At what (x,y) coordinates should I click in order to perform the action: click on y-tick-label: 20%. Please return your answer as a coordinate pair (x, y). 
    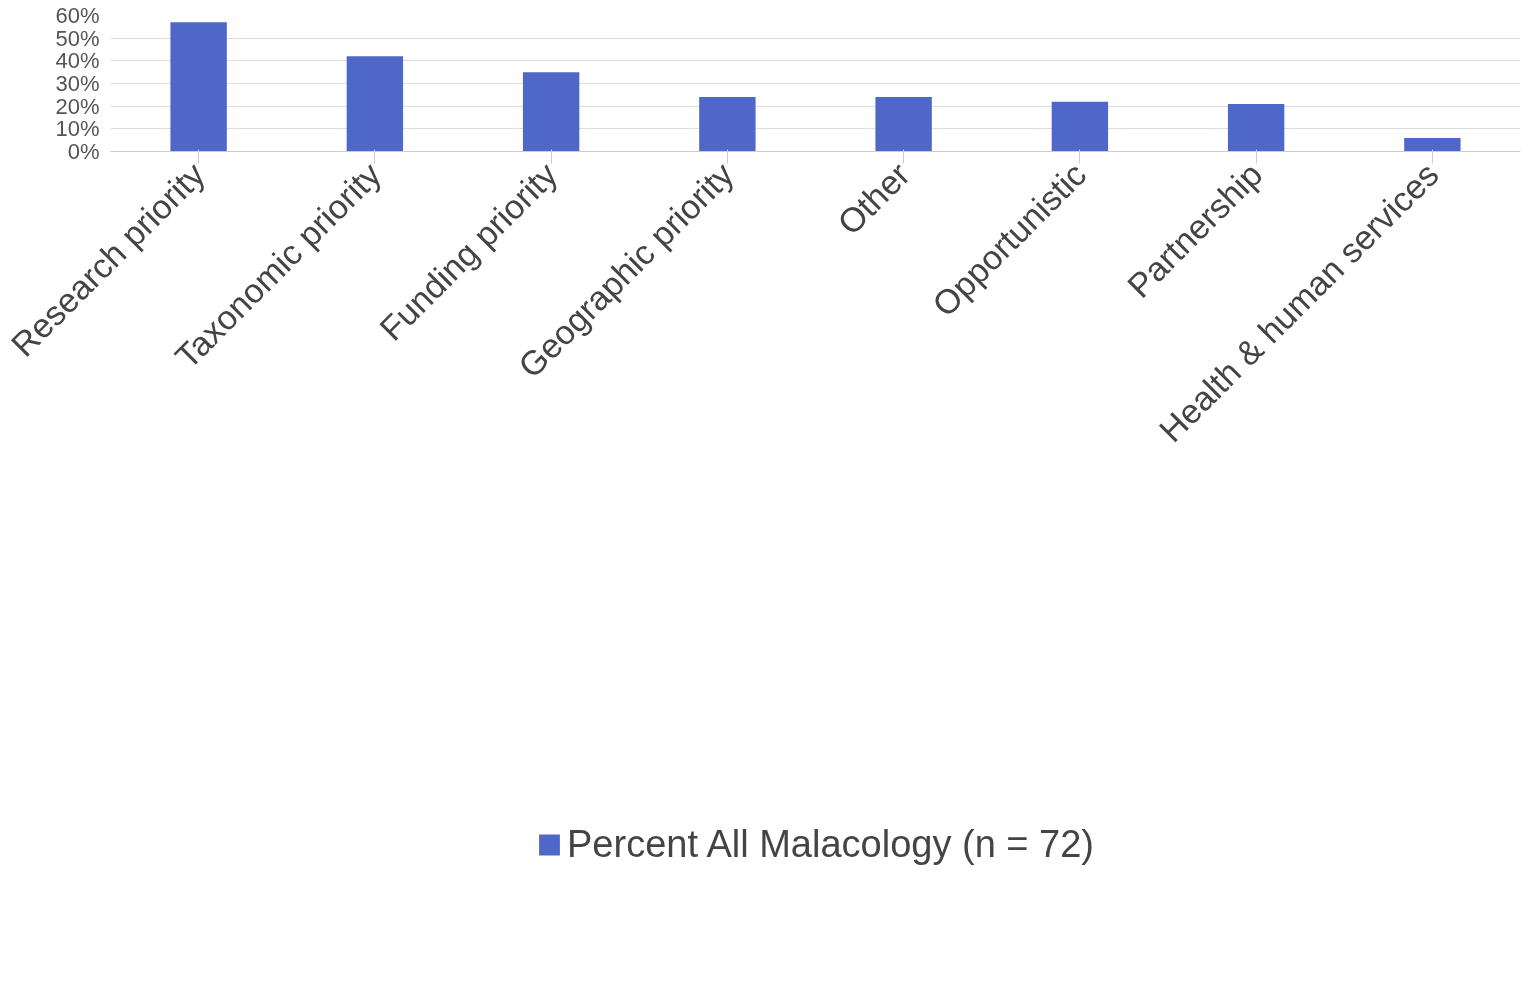
    Looking at the image, I should click on (77, 106).